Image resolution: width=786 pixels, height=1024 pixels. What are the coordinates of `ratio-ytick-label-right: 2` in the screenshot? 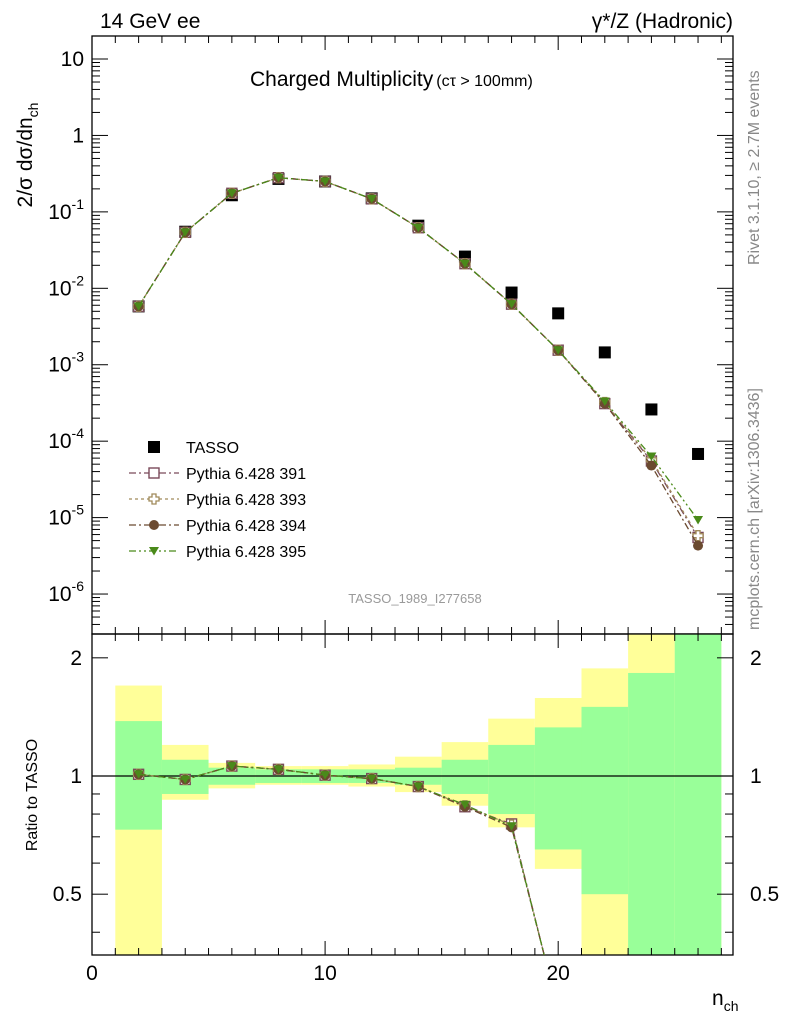 It's located at (756, 658).